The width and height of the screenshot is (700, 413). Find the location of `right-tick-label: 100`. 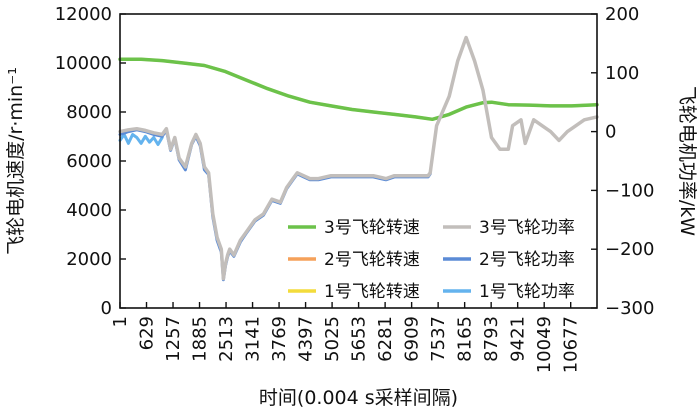

right-tick-label: 100 is located at coordinates (622, 73).